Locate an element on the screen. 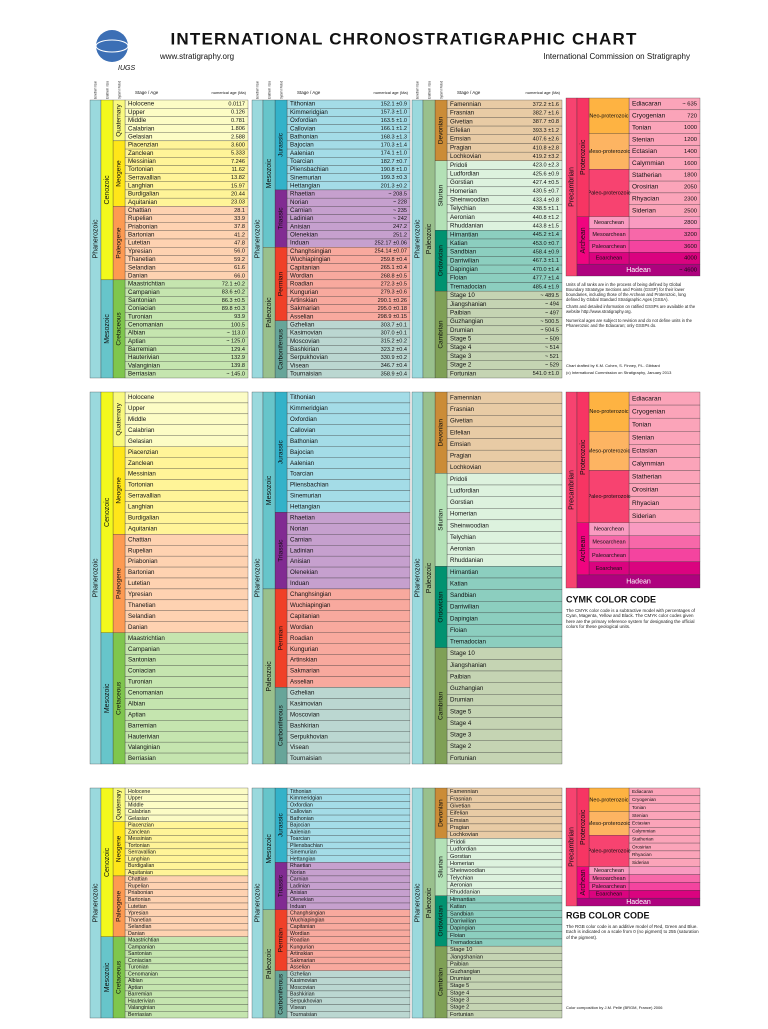 The width and height of the screenshot is (768, 1029). eon-label: Proterozoic is located at coordinates (583, 457).